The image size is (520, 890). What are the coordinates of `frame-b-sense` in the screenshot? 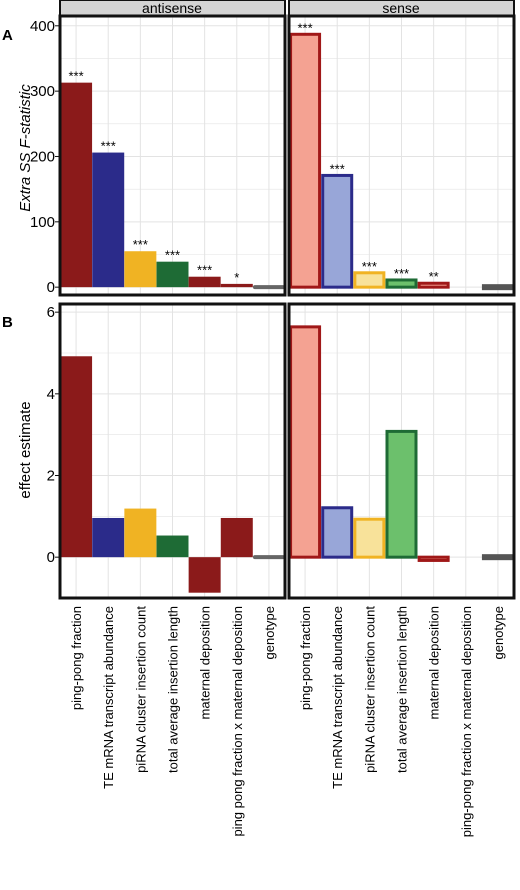 It's located at (401, 451).